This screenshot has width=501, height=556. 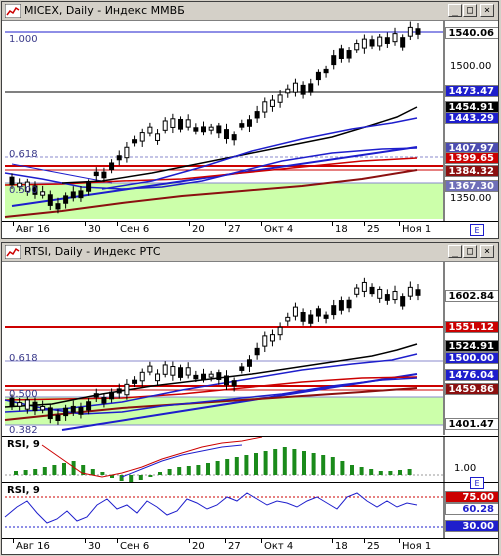 What do you see at coordinates (341, 546) in the screenshot?
I see `date-label: 18` at bounding box center [341, 546].